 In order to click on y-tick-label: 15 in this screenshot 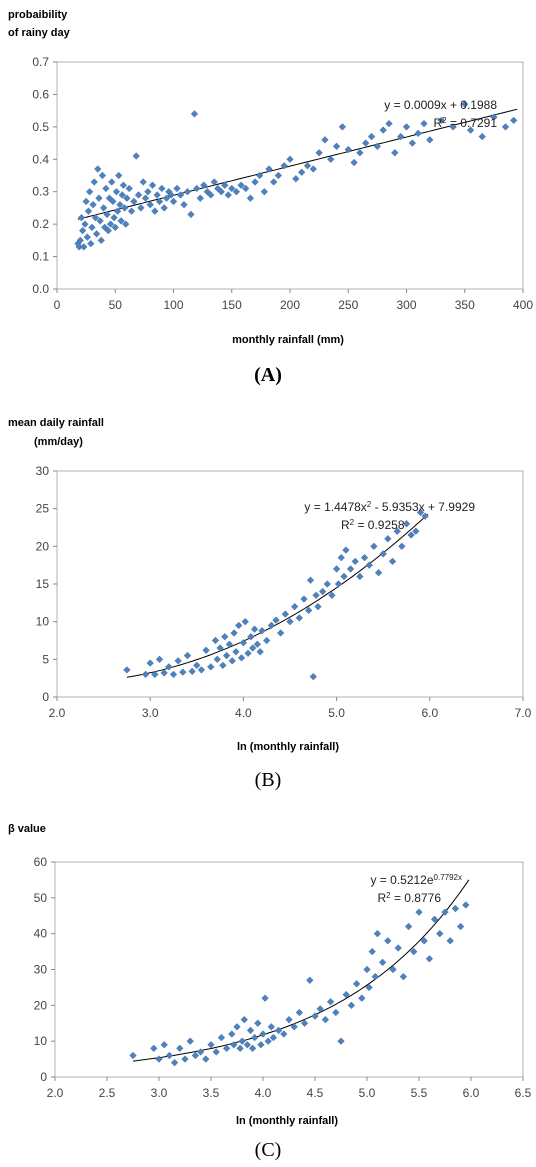, I will do `click(43, 584)`.